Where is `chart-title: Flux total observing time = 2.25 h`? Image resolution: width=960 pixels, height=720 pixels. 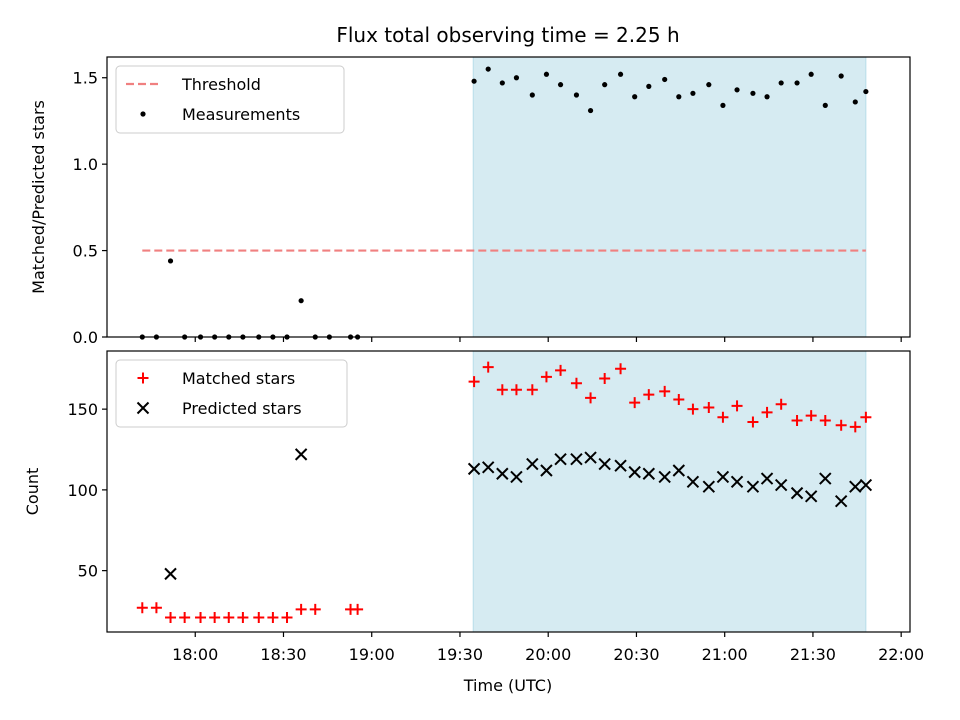 chart-title: Flux total observing time = 2.25 h is located at coordinates (507, 35).